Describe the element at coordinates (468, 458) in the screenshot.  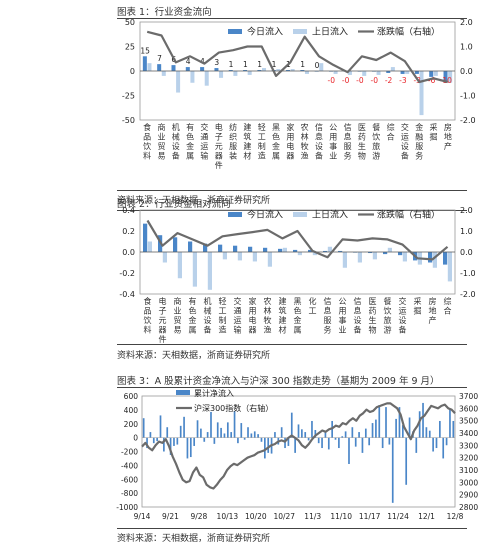
I see `y-right-tick-label: 3200` at that location.